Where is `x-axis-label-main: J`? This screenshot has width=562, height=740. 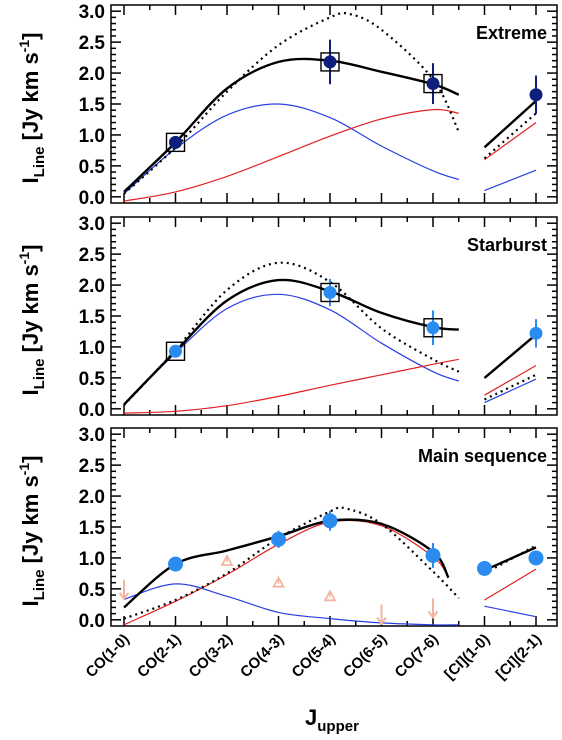
x-axis-label-main: J is located at coordinates (311, 717).